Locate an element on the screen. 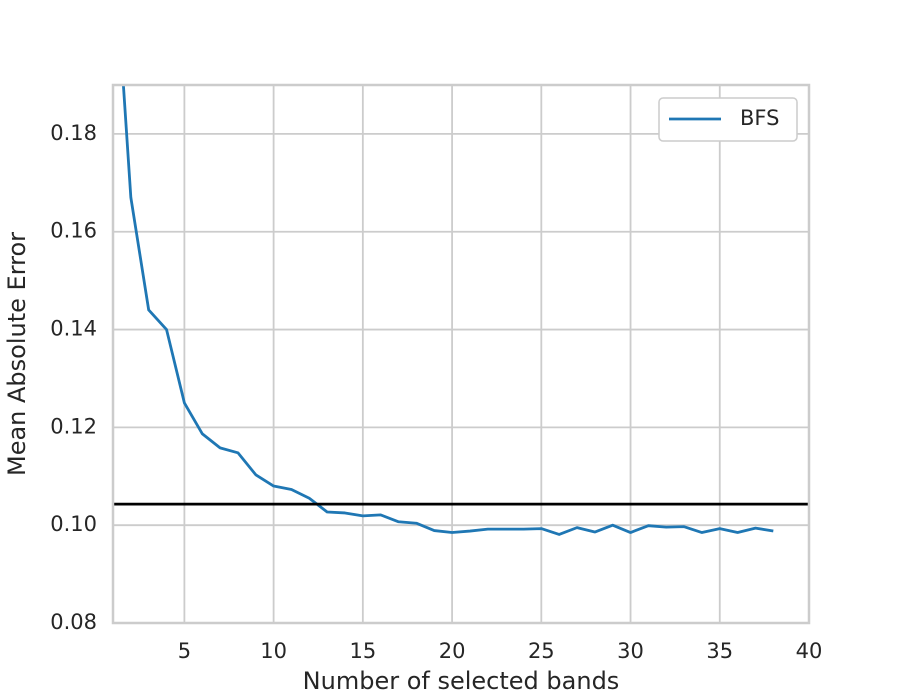 The width and height of the screenshot is (900, 700). y-tick-label: 0.18 is located at coordinates (73, 133).